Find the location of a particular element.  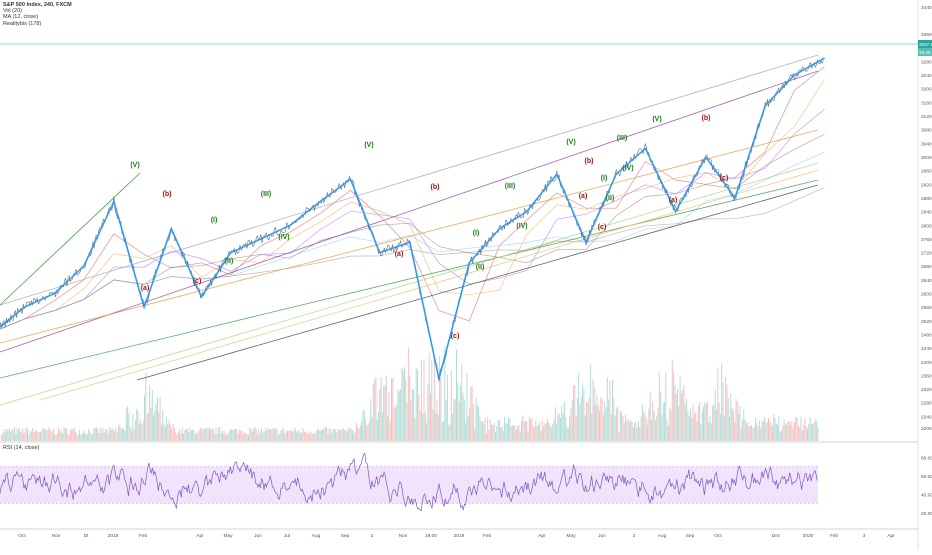

y-tick-label: 2880.0 is located at coordinates (926, 199).